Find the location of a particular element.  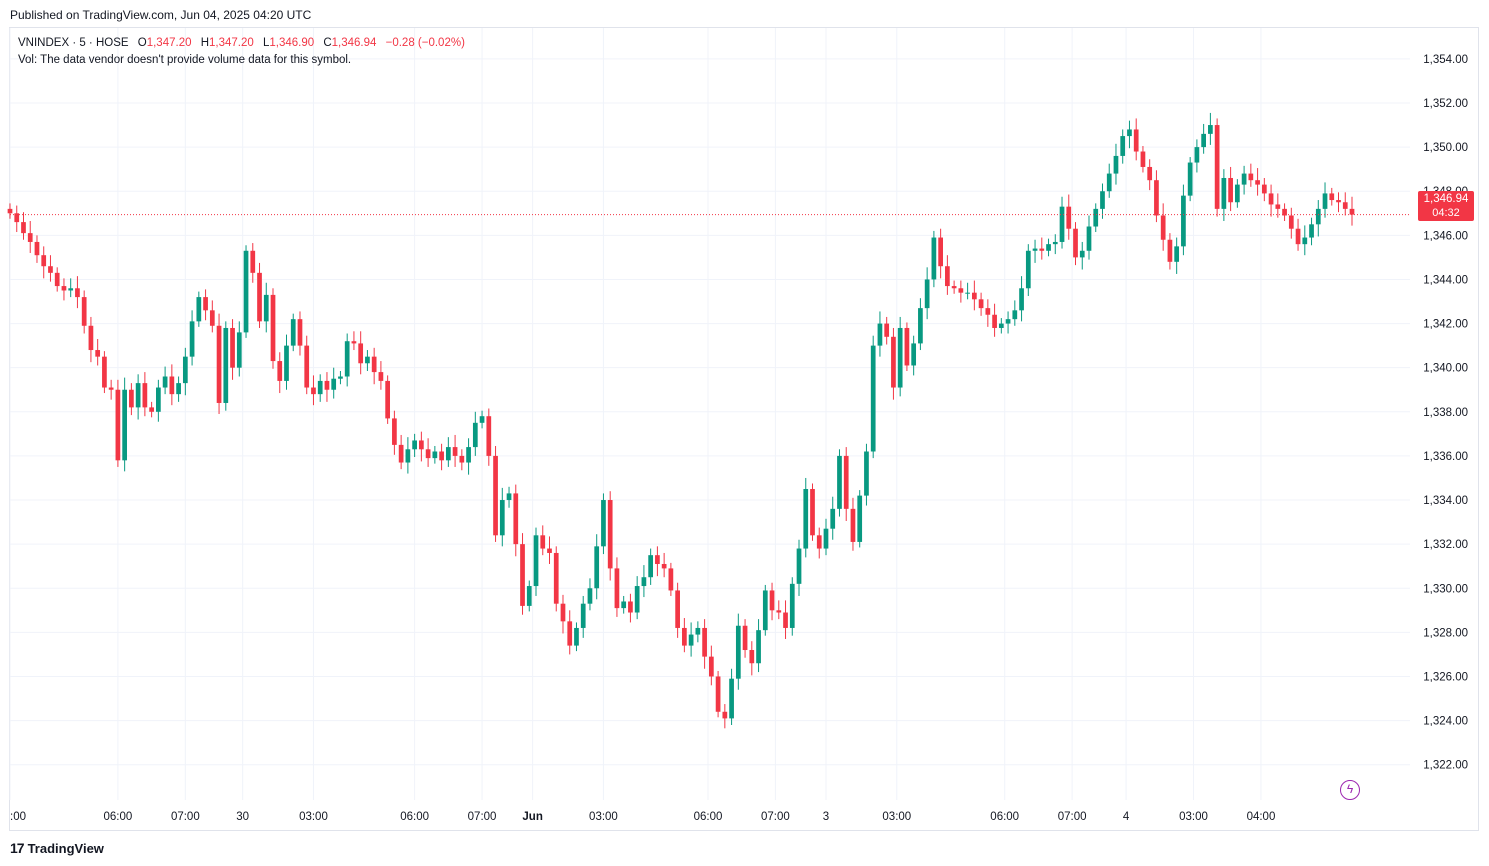

x-tick-label: 30 is located at coordinates (242, 817).